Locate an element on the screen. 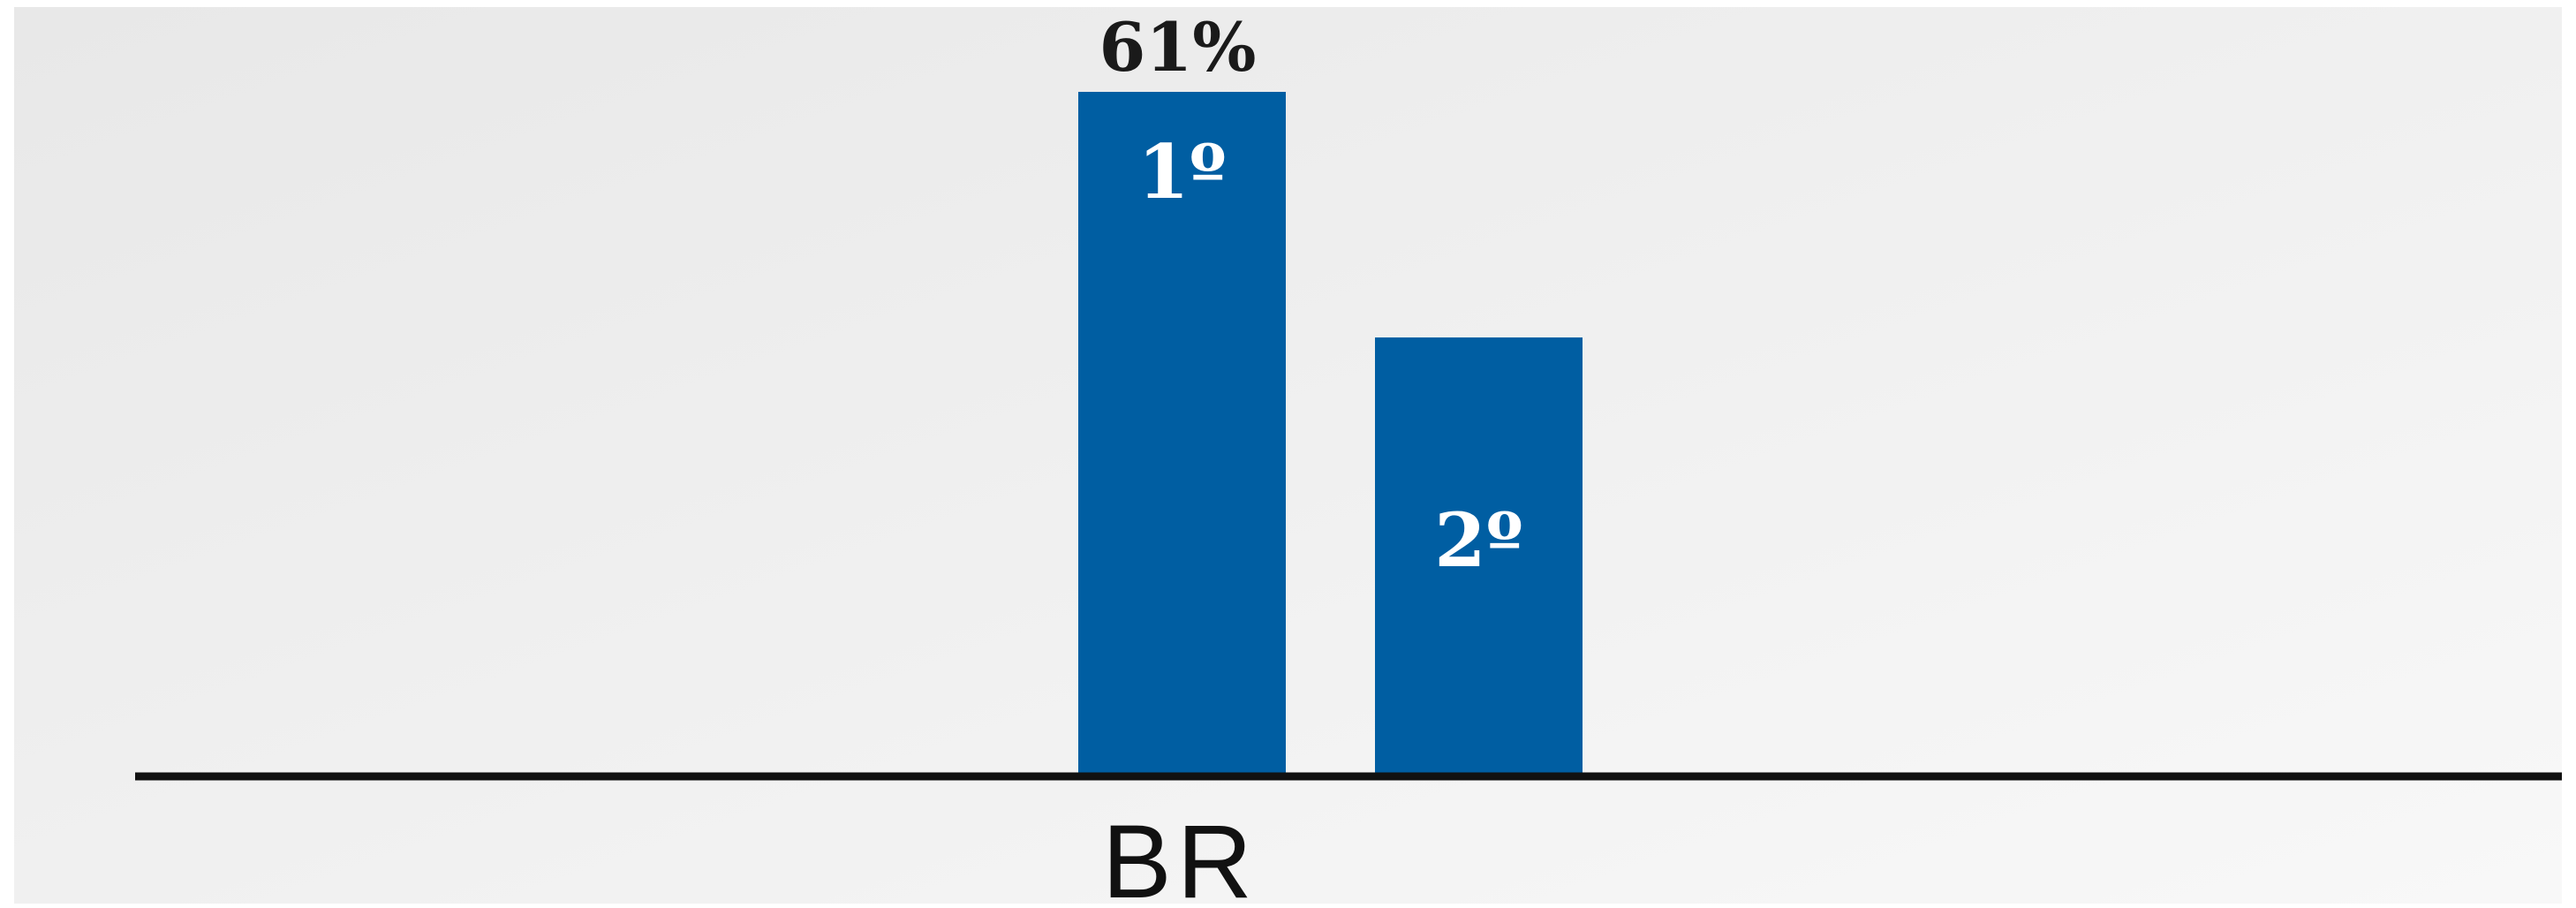 The height and width of the screenshot is (908, 2576). category-label: BR is located at coordinates (1180, 854).